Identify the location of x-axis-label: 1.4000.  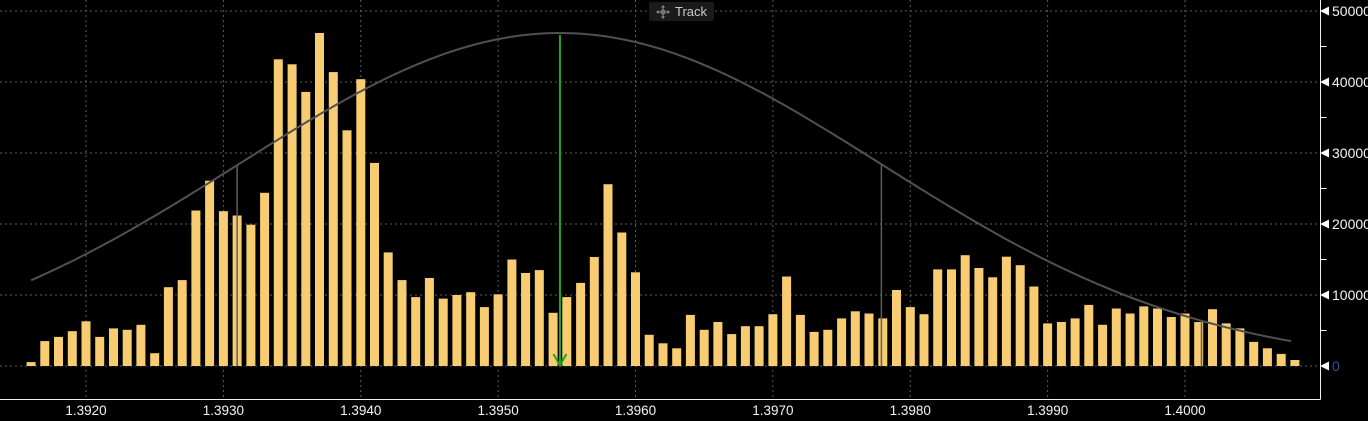
(1184, 410).